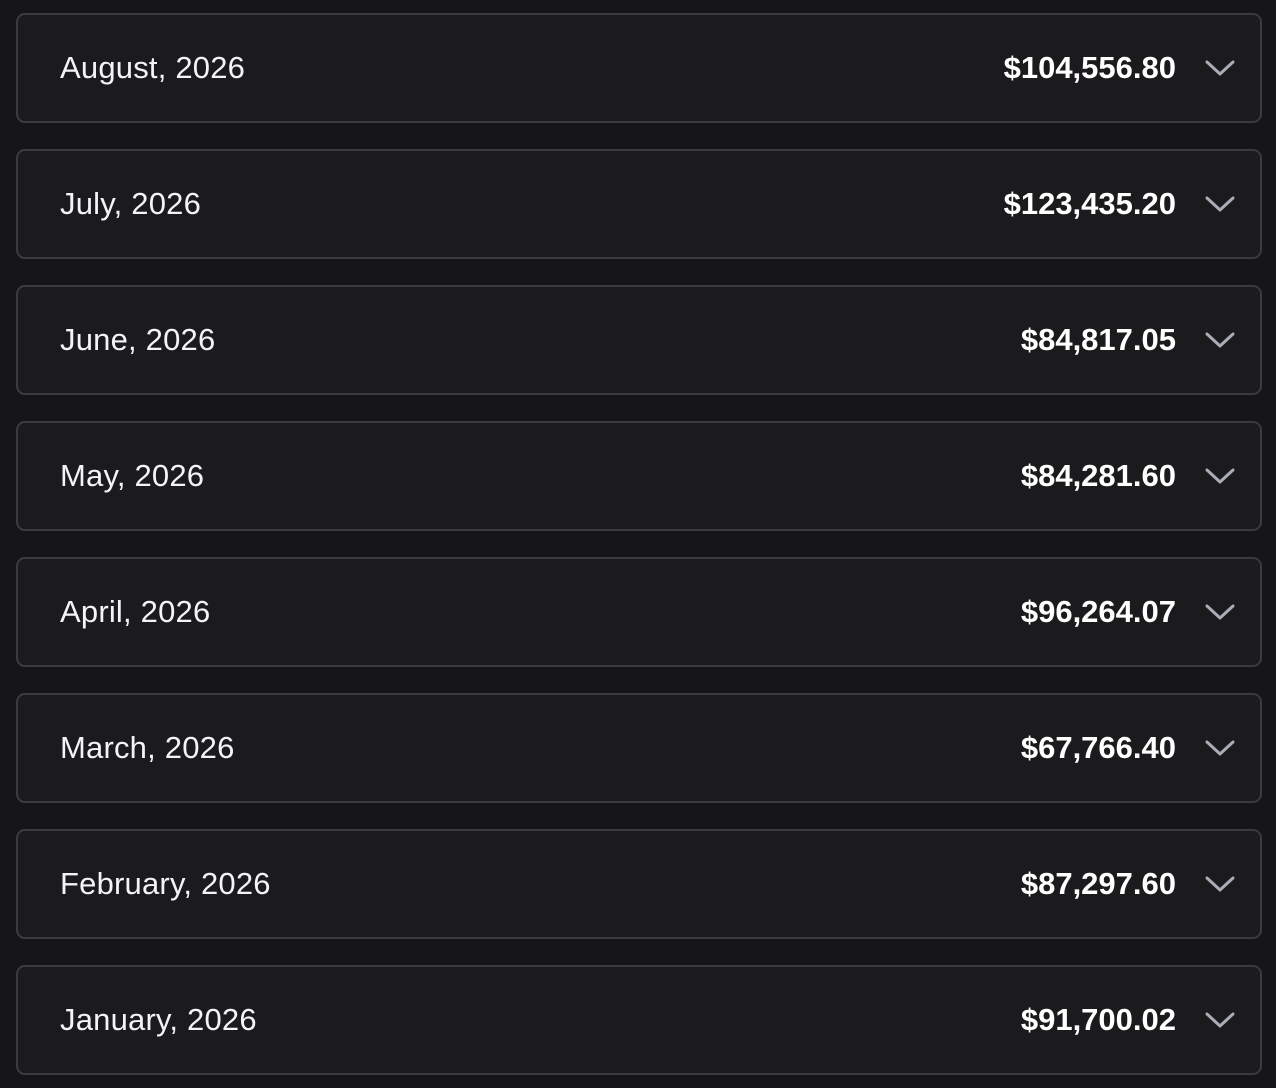  Describe the element at coordinates (1098, 339) in the screenshot. I see `month-total-amount: $84,817.05` at that location.